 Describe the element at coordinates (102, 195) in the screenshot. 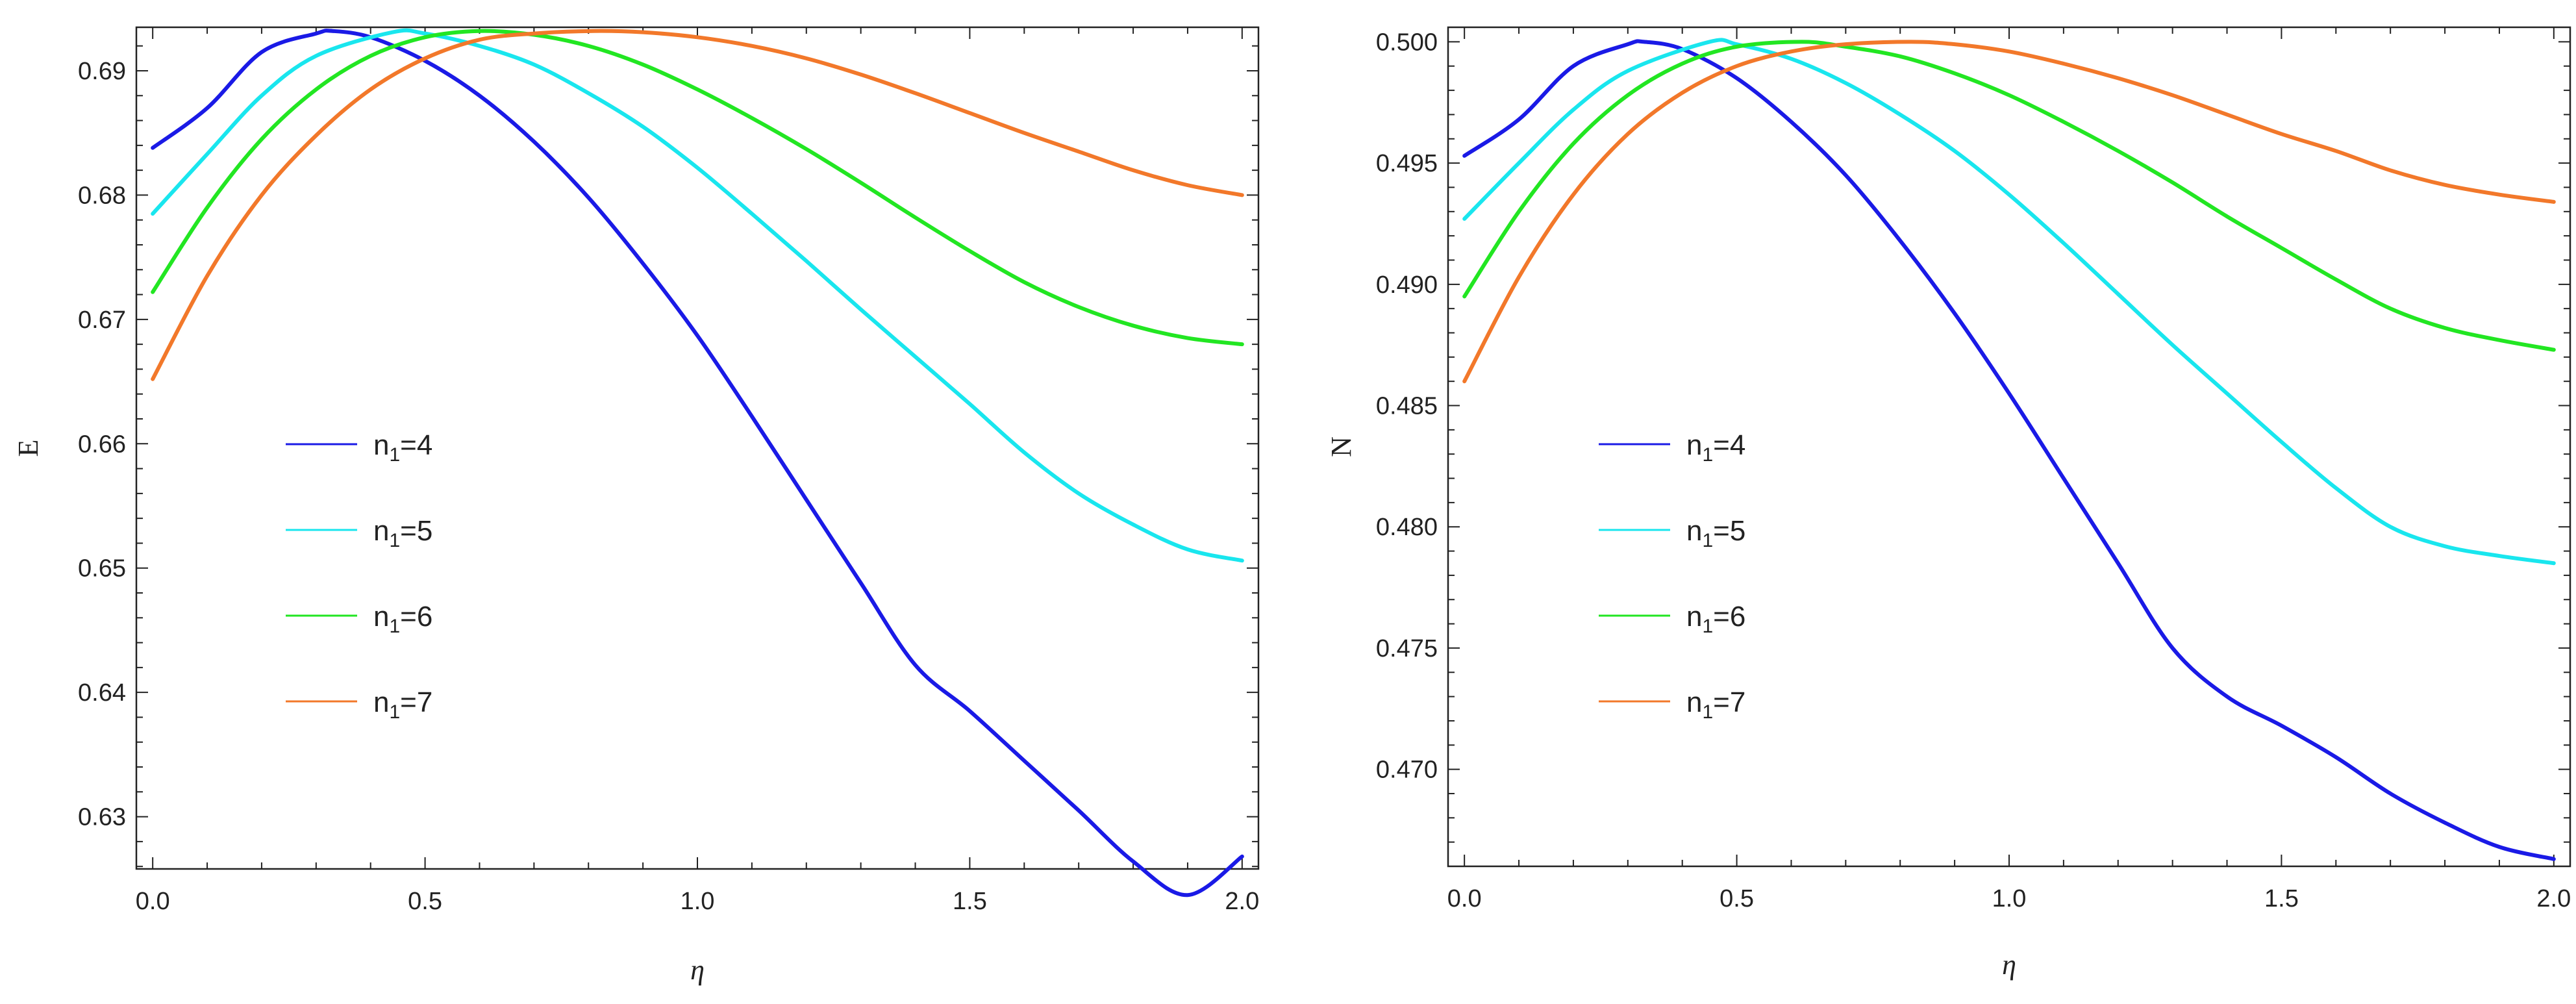

I see `y-tick-label: 0.68` at that location.